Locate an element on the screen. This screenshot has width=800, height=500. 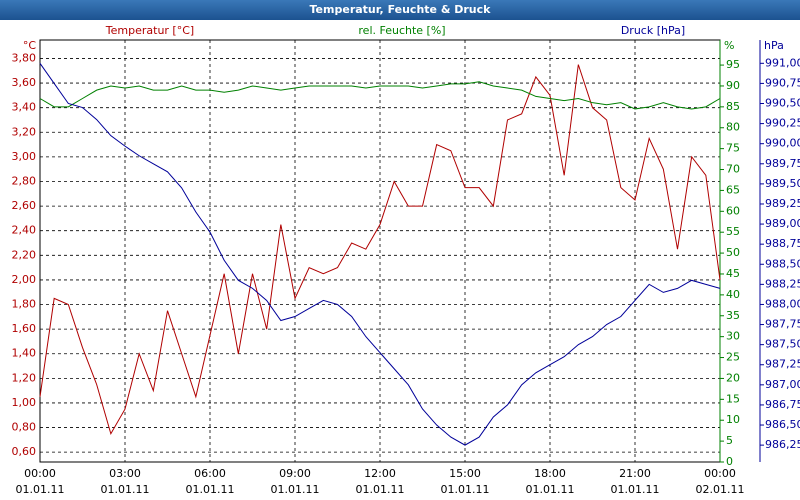
x-tick-label: 12:00 is located at coordinates (380, 473).